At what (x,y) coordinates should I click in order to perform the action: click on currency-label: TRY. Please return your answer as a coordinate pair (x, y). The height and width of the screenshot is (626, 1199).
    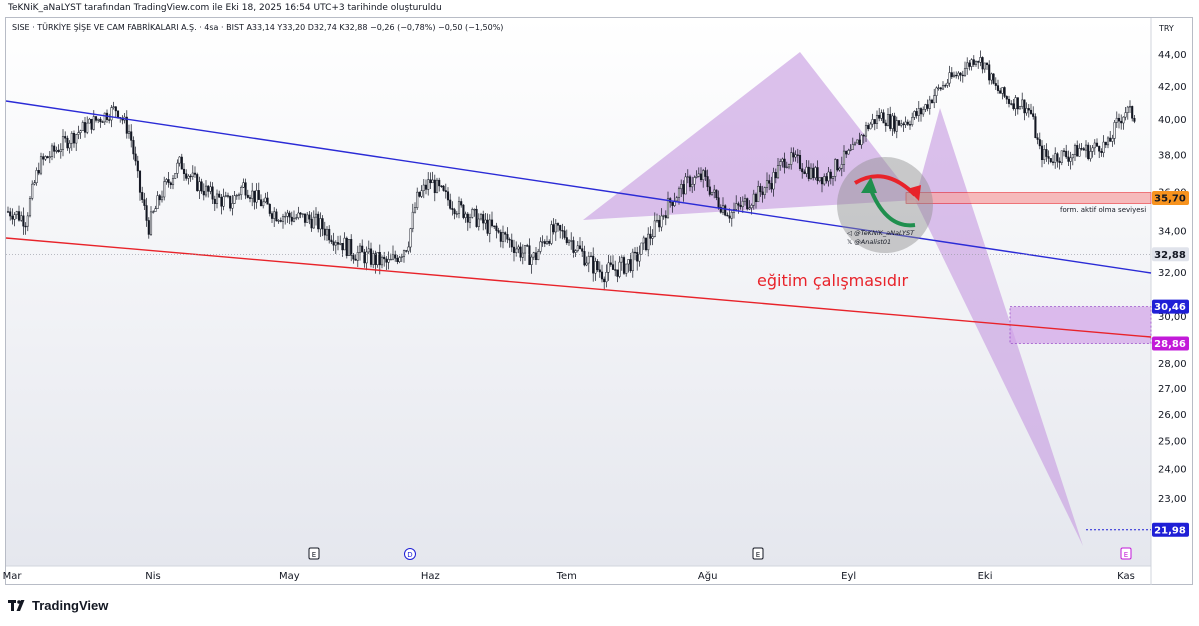
    Looking at the image, I should click on (1166, 28).